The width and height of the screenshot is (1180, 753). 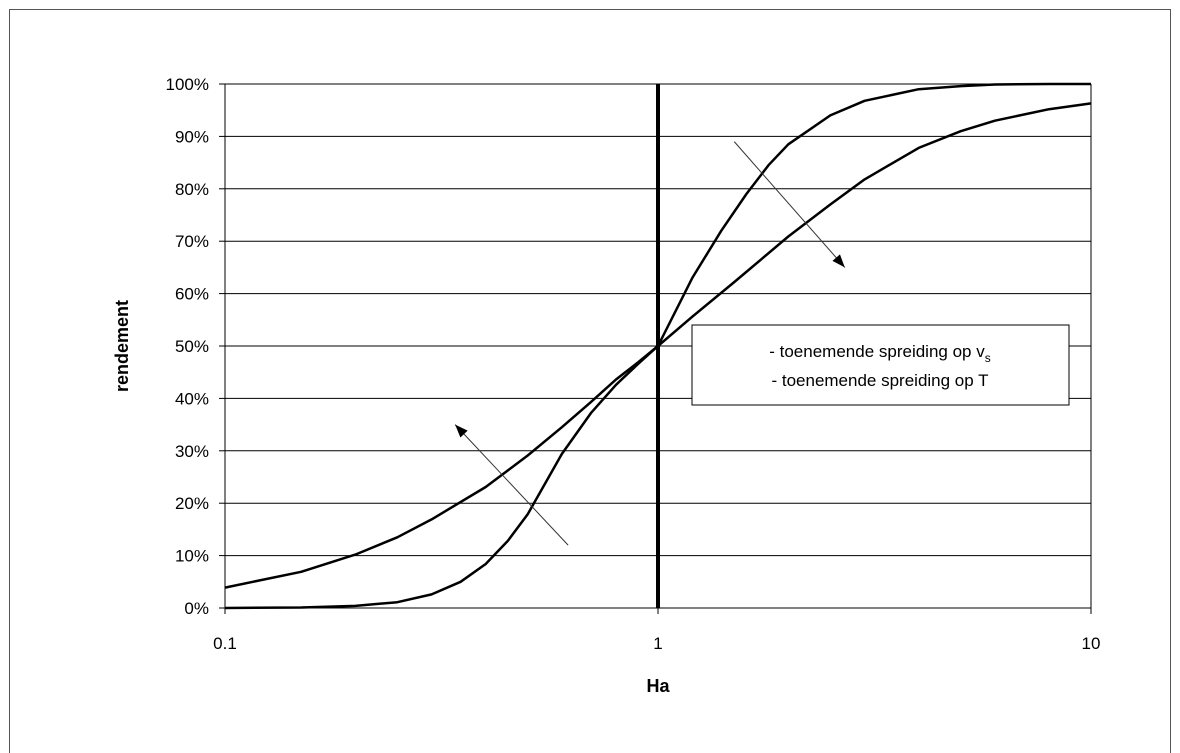 I want to click on x-tick-label: 10, so click(x=1091, y=643).